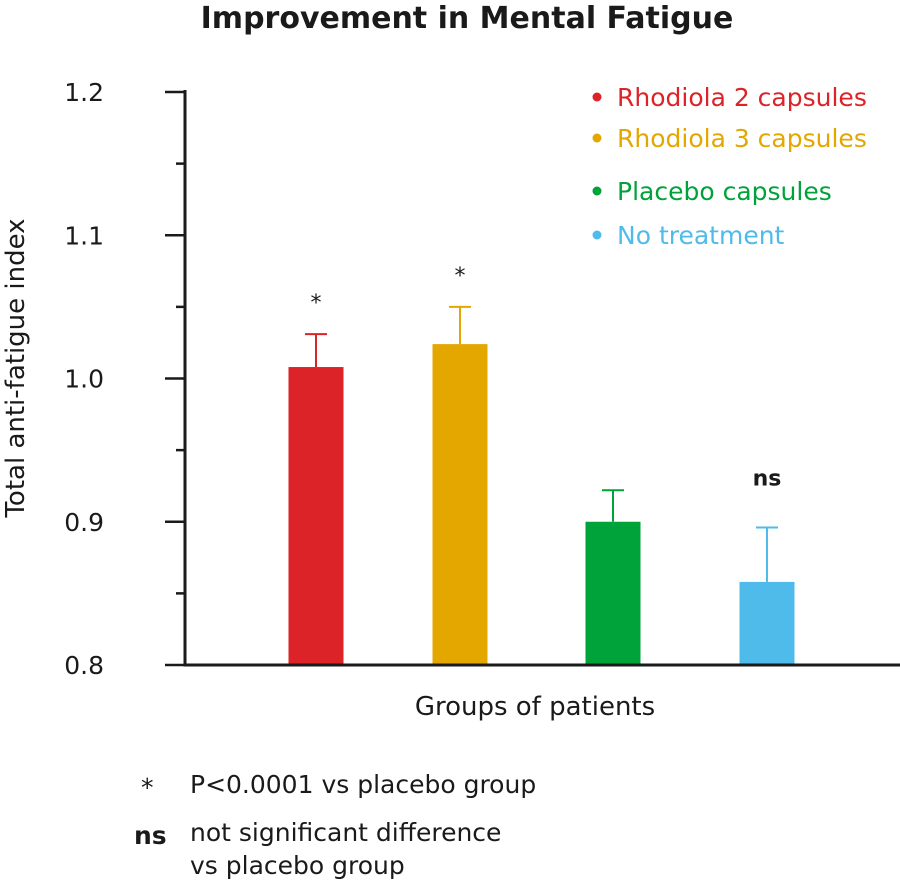  I want to click on note-ns-symbol: ns, so click(150, 835).